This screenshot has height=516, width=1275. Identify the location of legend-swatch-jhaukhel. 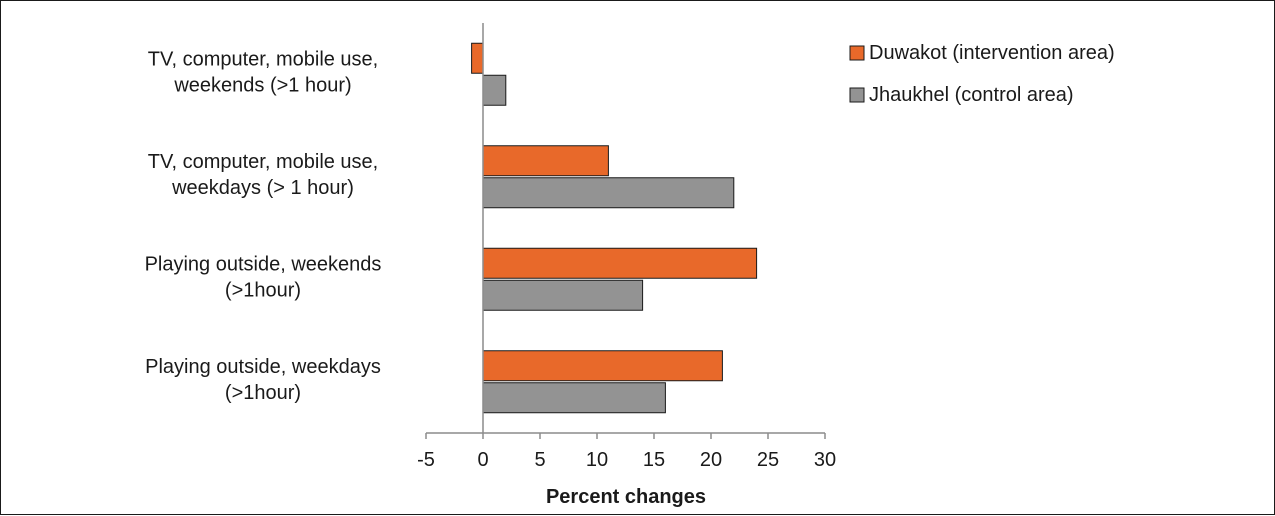
(857, 95).